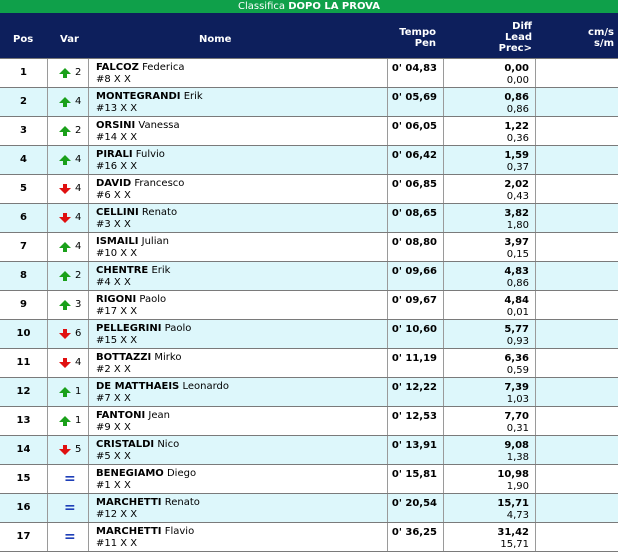  I want to click on diff-lead: 31,42, so click(513, 532).